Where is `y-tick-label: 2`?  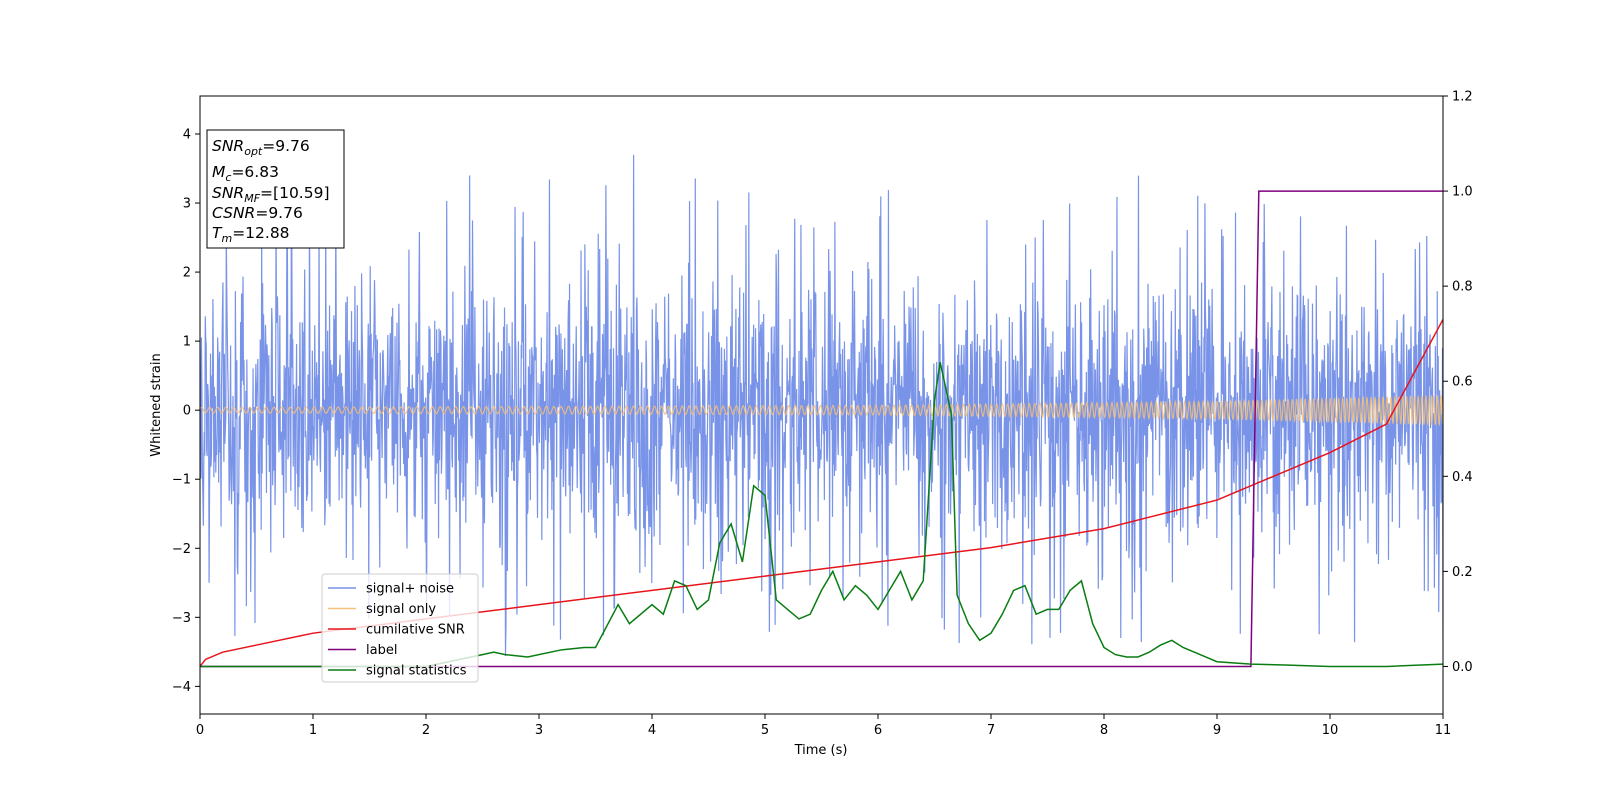 y-tick-label: 2 is located at coordinates (187, 273).